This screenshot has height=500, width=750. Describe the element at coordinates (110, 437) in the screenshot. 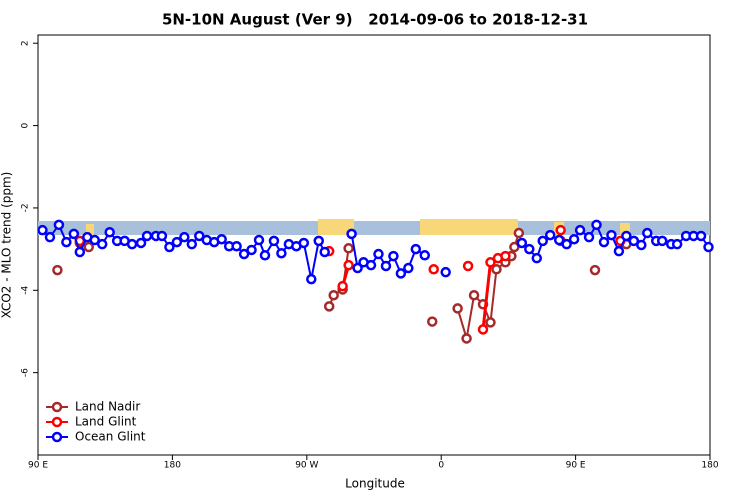

I see `legend-label: Ocean Glint` at that location.